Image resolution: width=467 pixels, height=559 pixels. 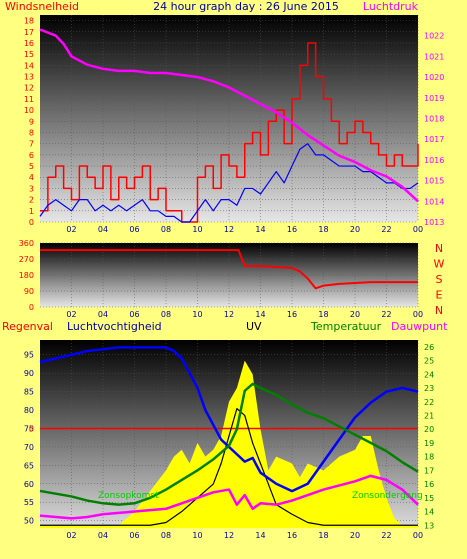 What do you see at coordinates (429, 457) in the screenshot?
I see `temperature-y-tick-label: 18` at bounding box center [429, 457].